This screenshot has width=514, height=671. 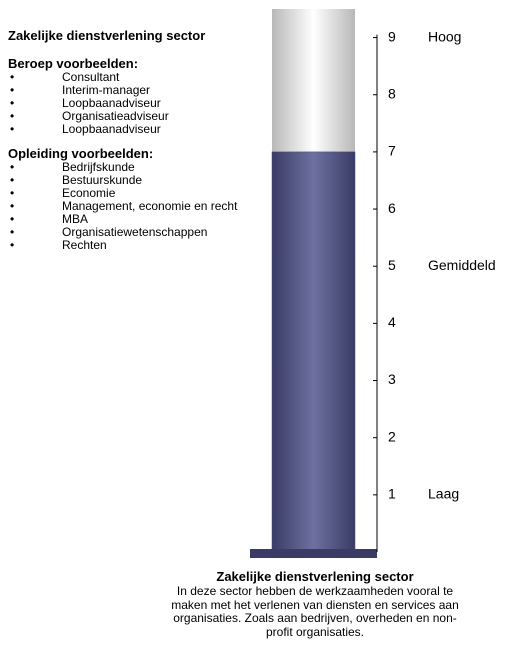 I want to click on list-item: Bedrijfskunde, so click(x=133, y=168).